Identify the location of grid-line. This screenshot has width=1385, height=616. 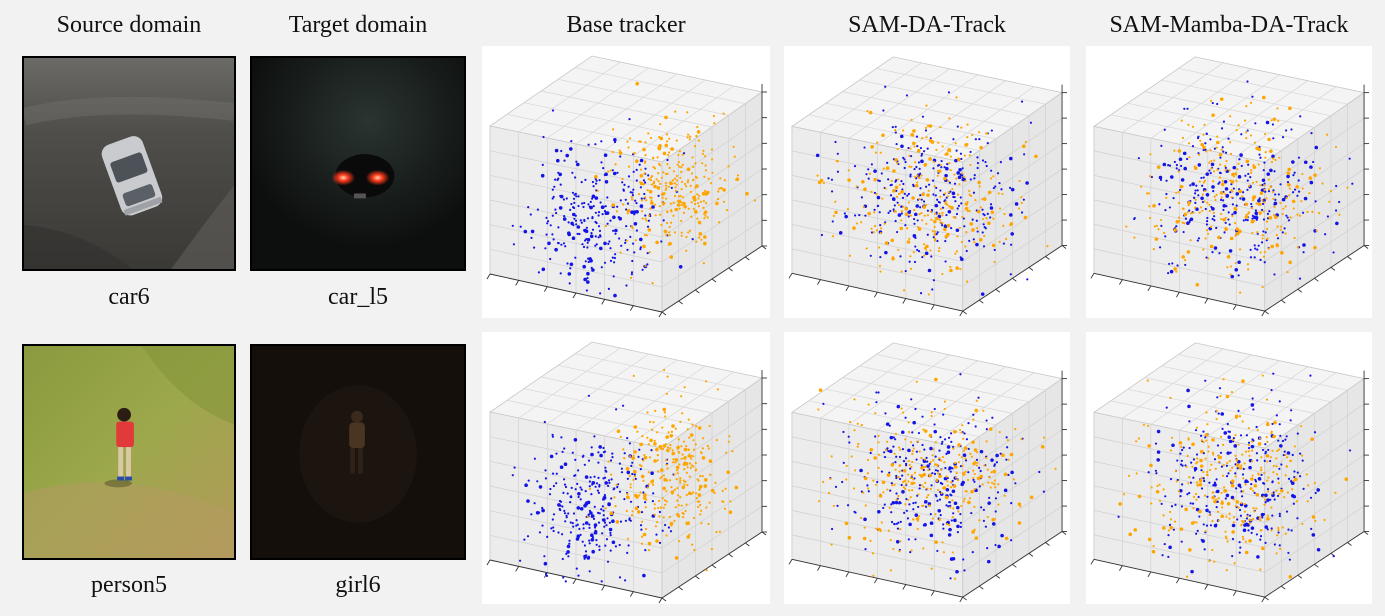
(984, 121).